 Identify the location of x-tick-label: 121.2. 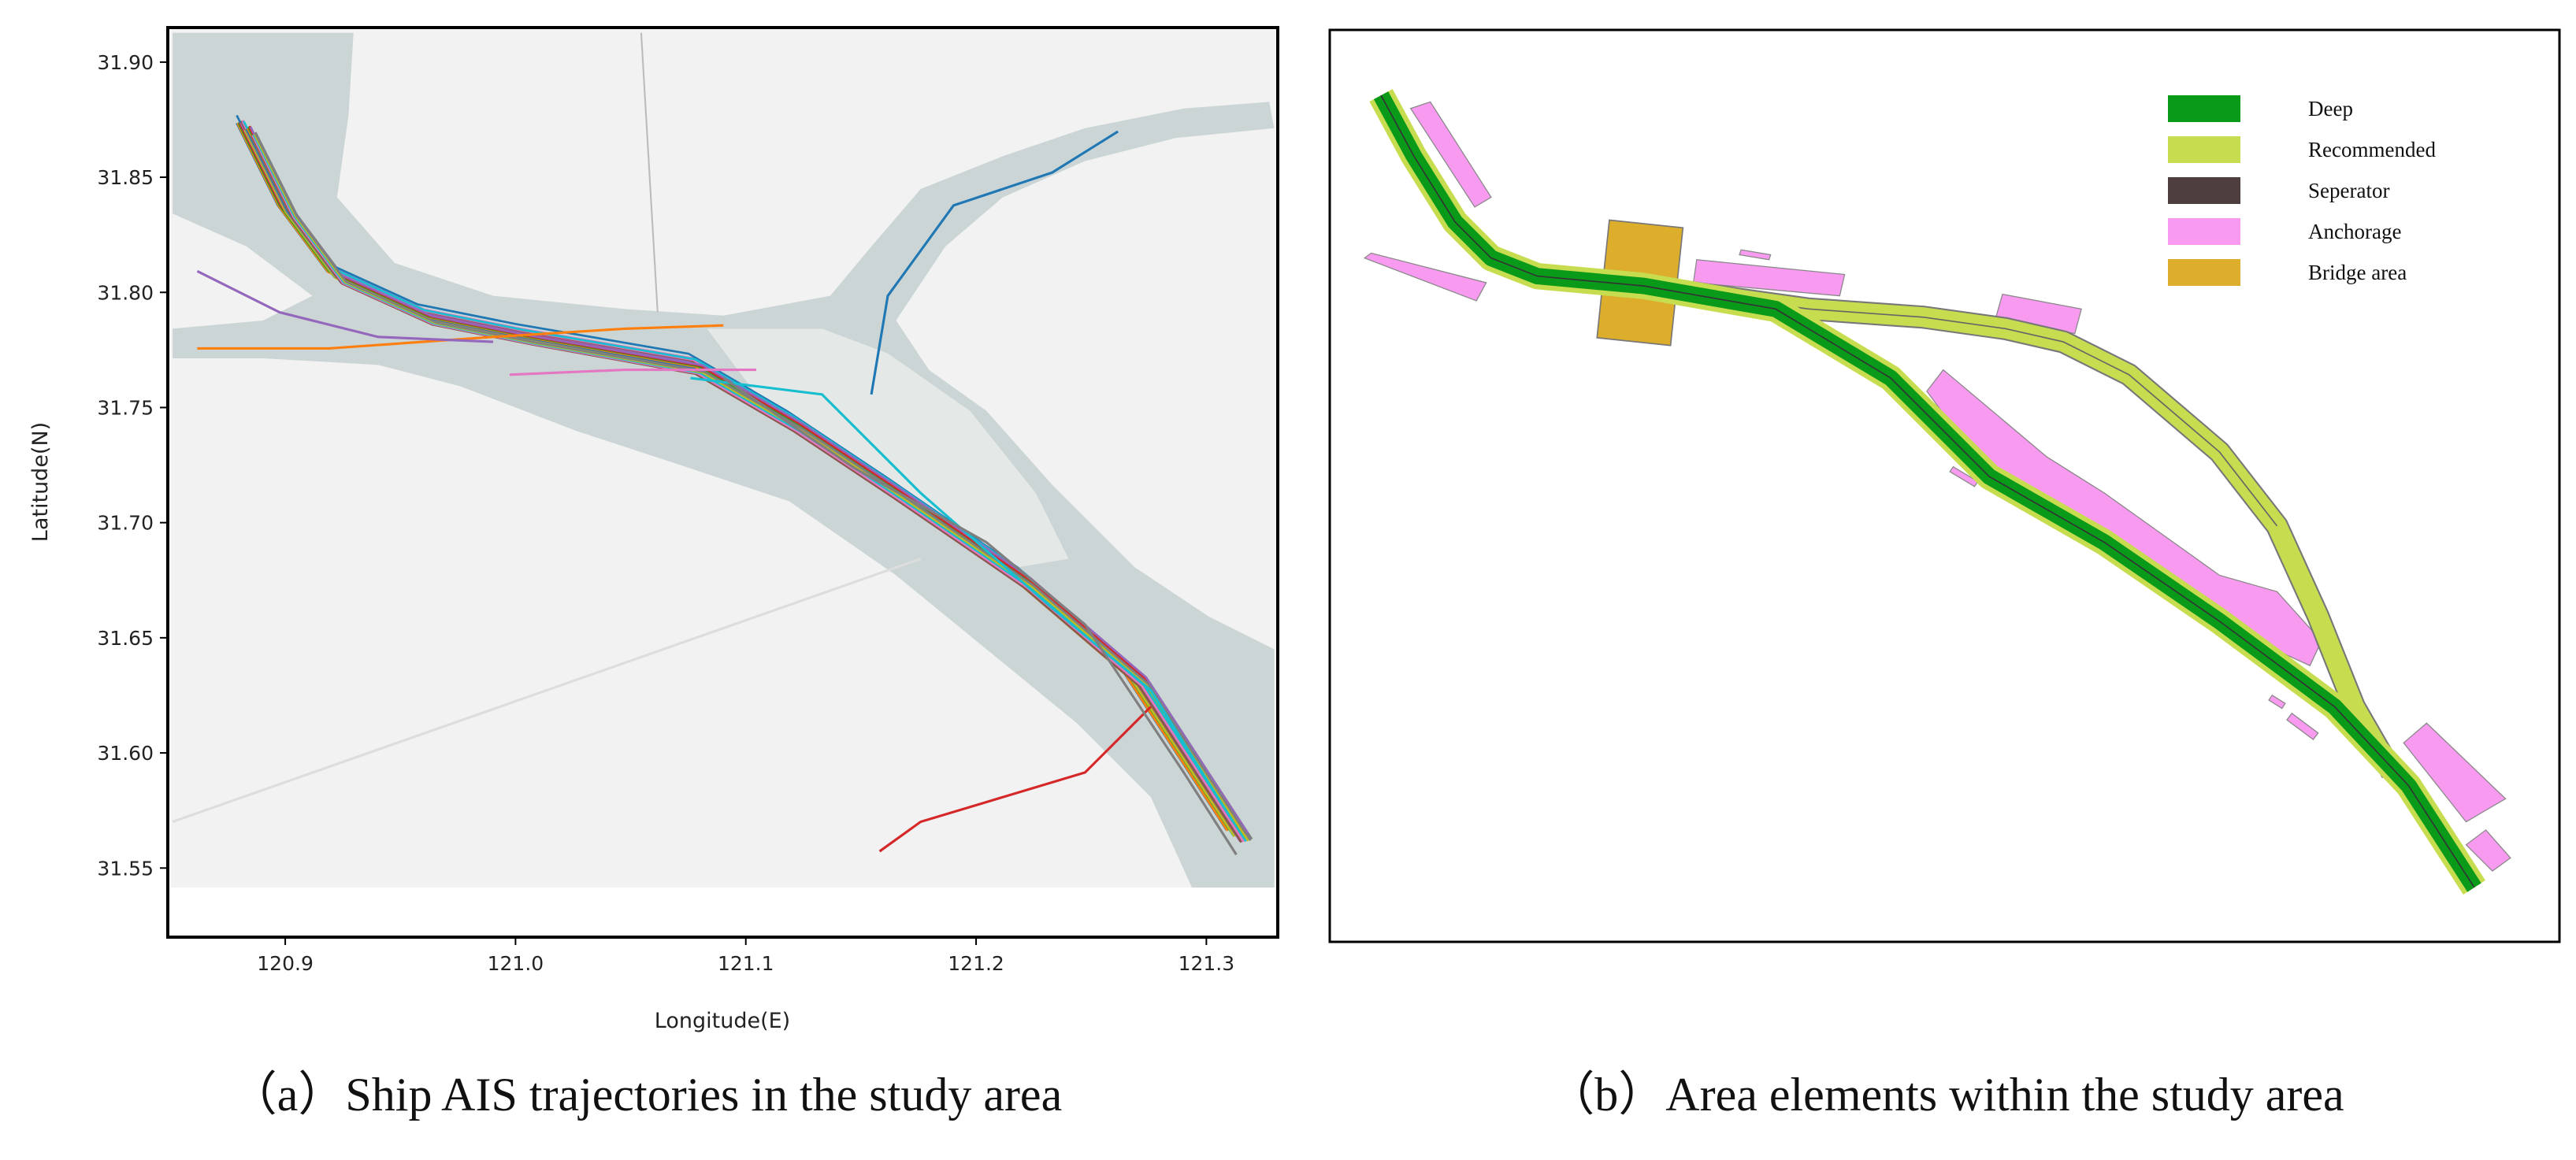
(976, 963).